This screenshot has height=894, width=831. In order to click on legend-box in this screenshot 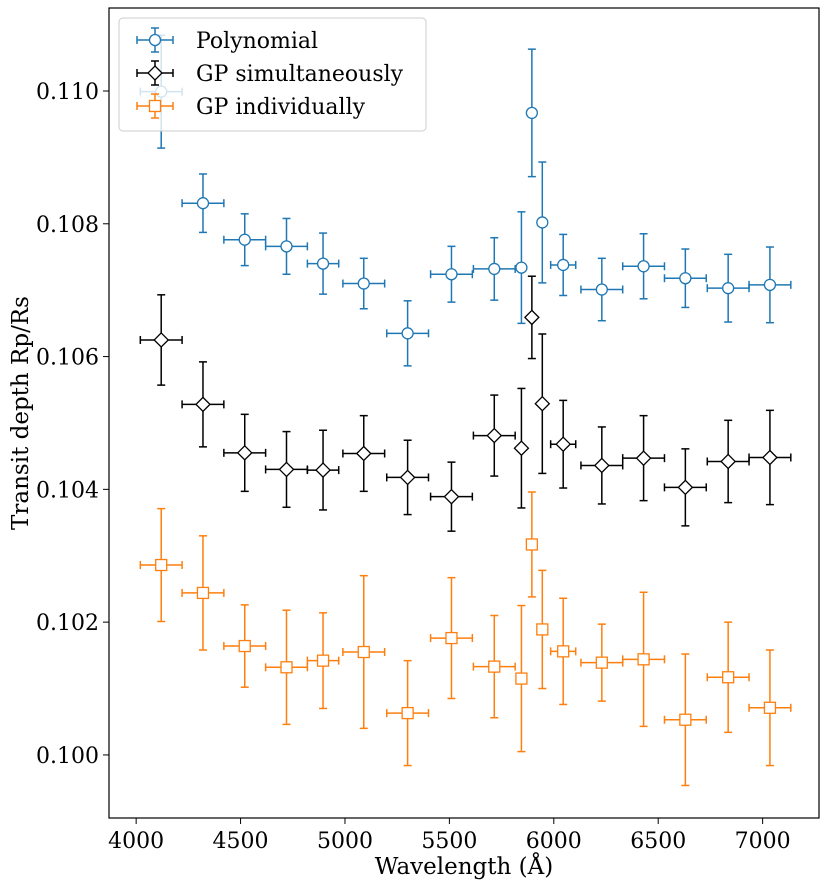, I will do `click(272, 74)`.